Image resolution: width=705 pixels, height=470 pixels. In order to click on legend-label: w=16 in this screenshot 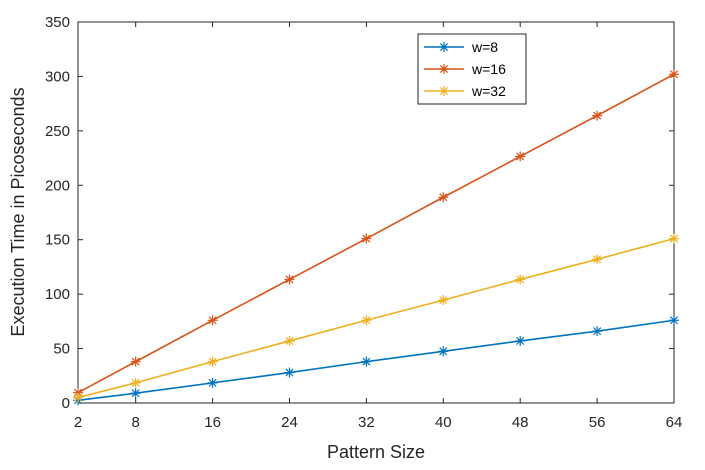, I will do `click(488, 69)`.